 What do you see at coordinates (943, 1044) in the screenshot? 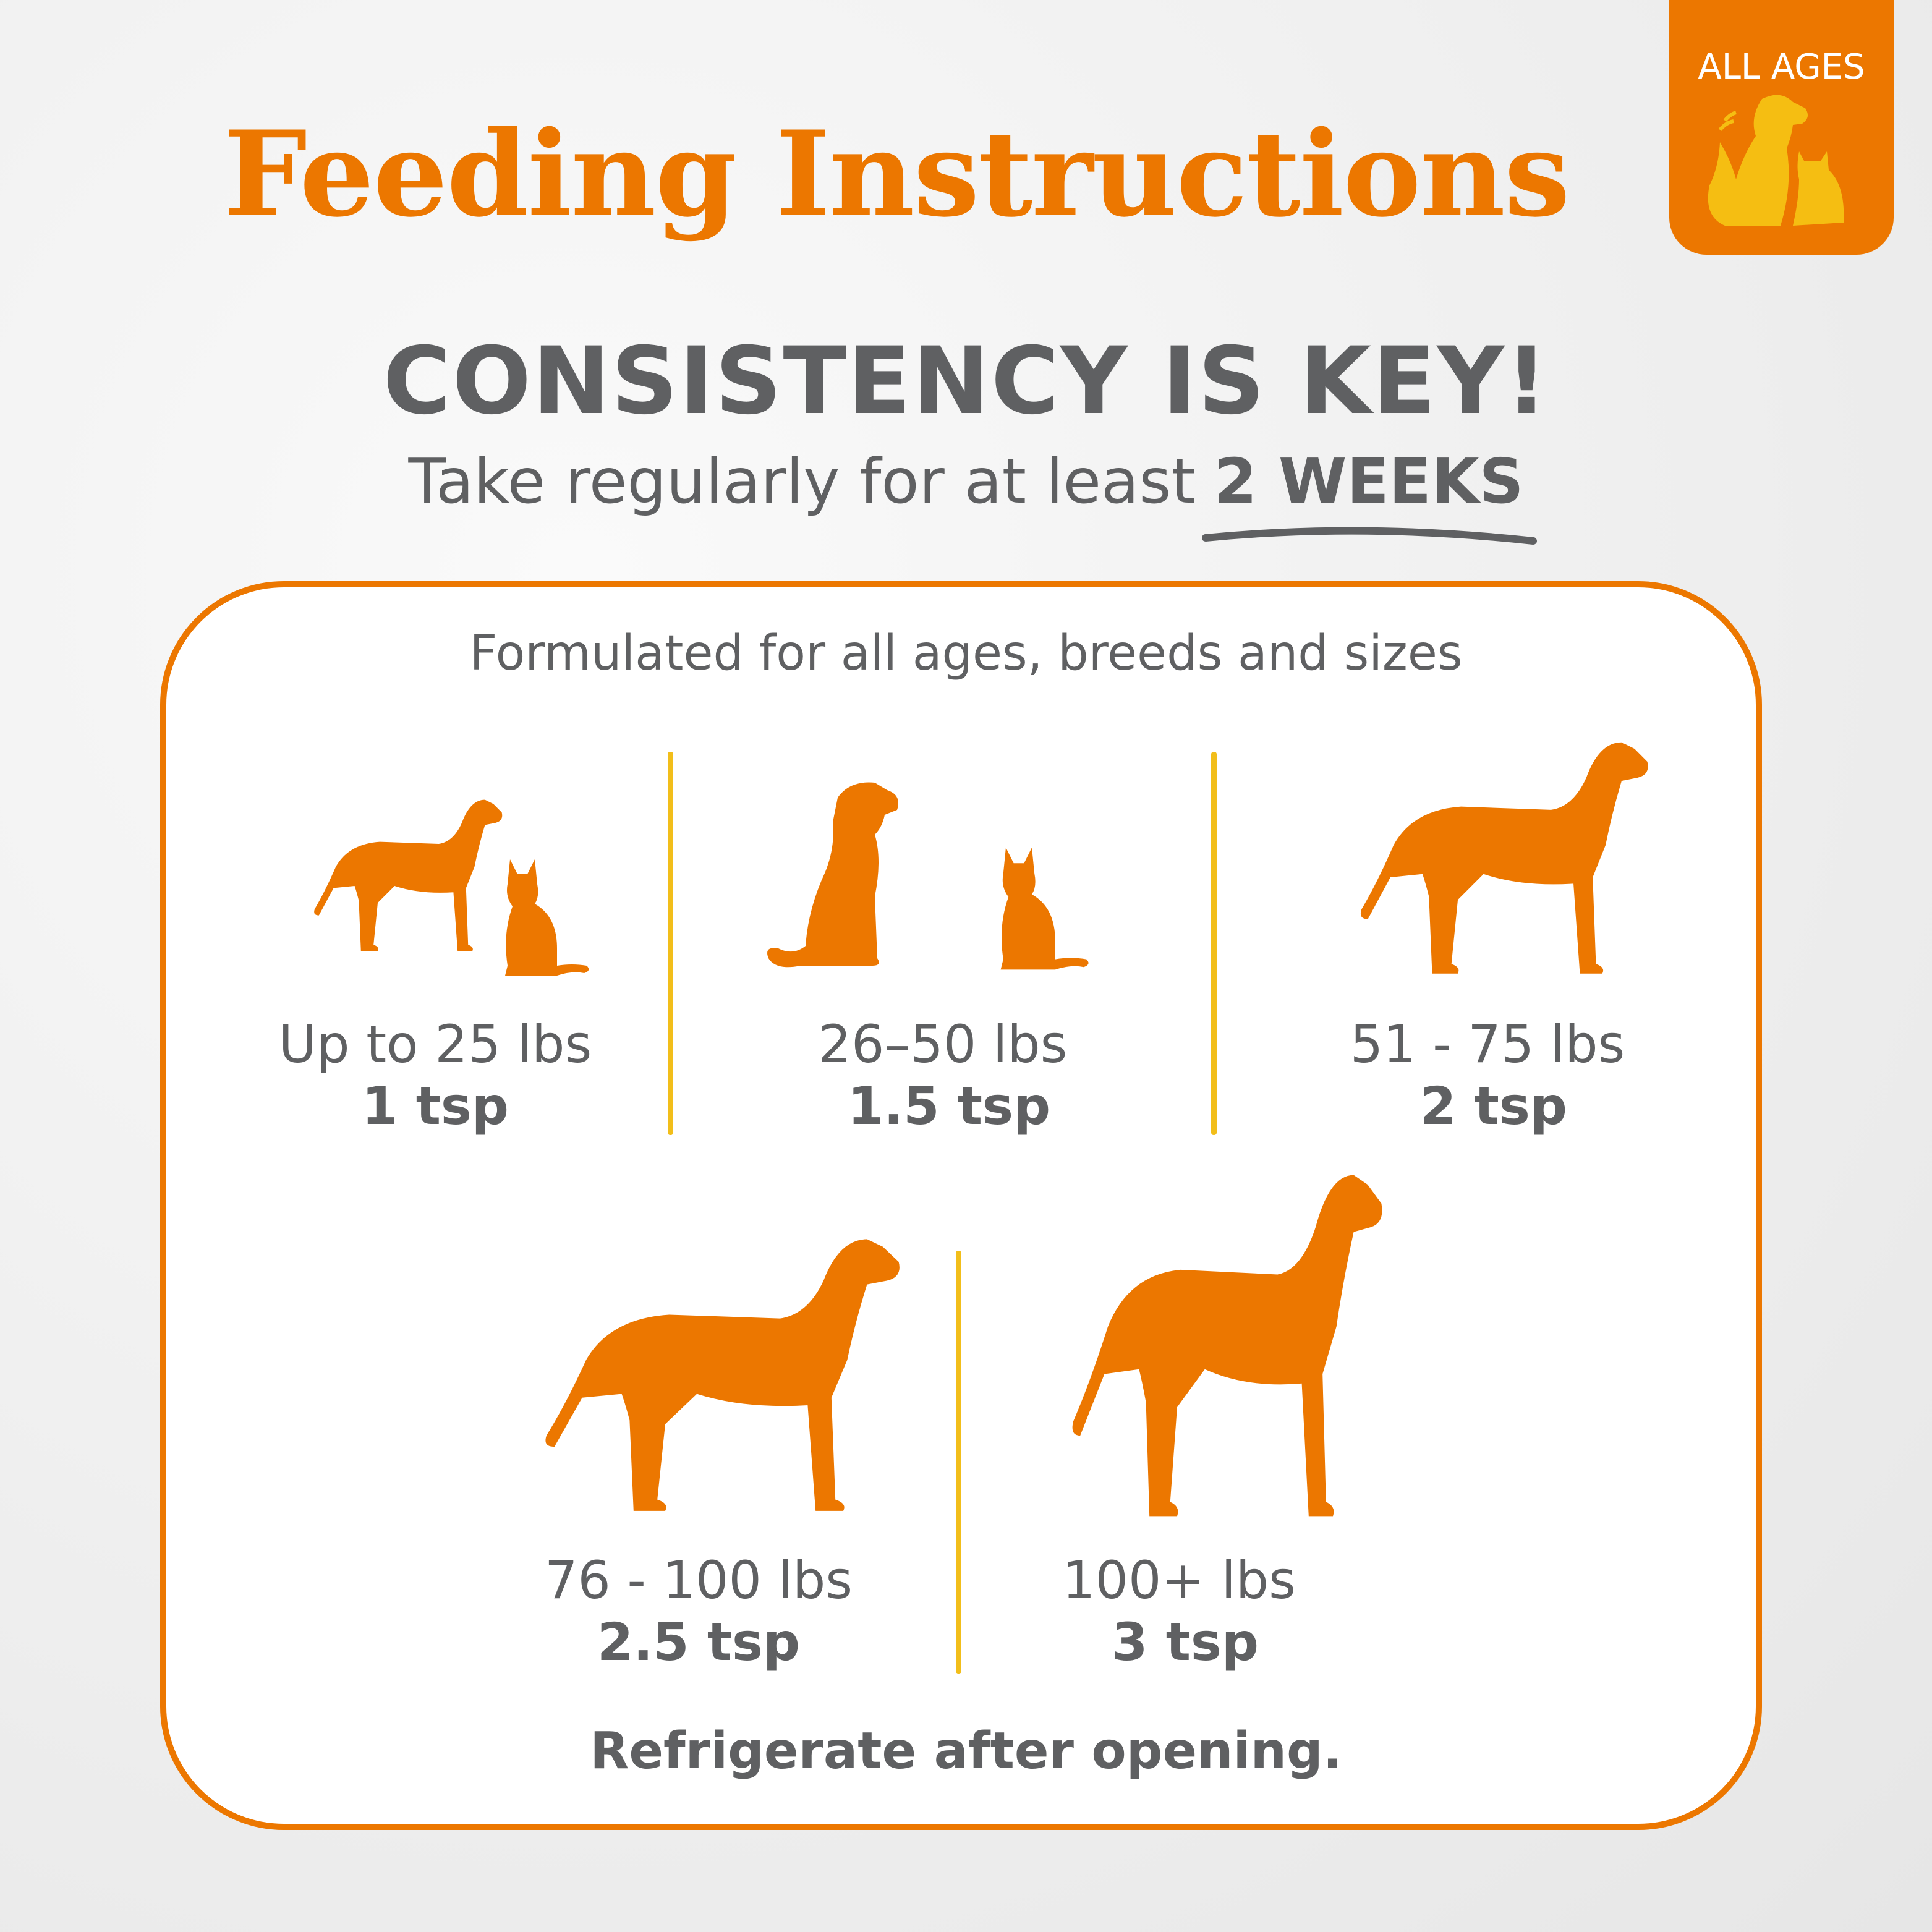
I see `dose-weight: 26–50 lbs` at bounding box center [943, 1044].